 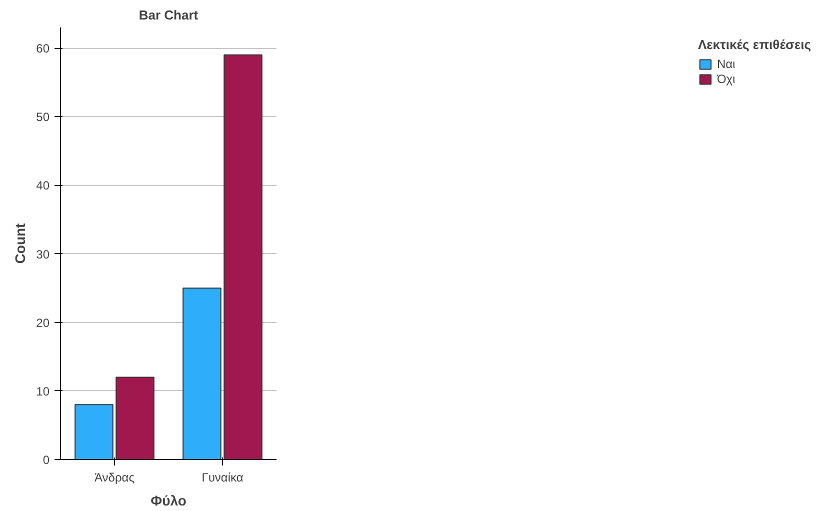 What do you see at coordinates (46, 460) in the screenshot?
I see `y-tick-label: 0` at bounding box center [46, 460].